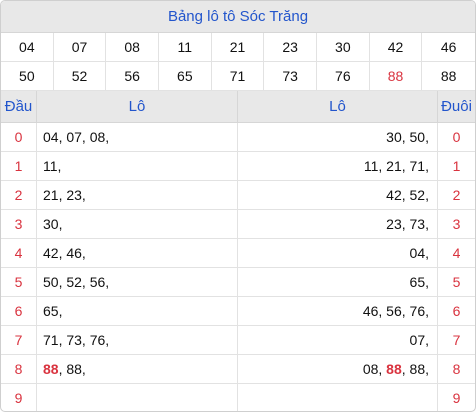 This screenshot has width=476, height=412. I want to click on dau-digit: 7, so click(19, 340).